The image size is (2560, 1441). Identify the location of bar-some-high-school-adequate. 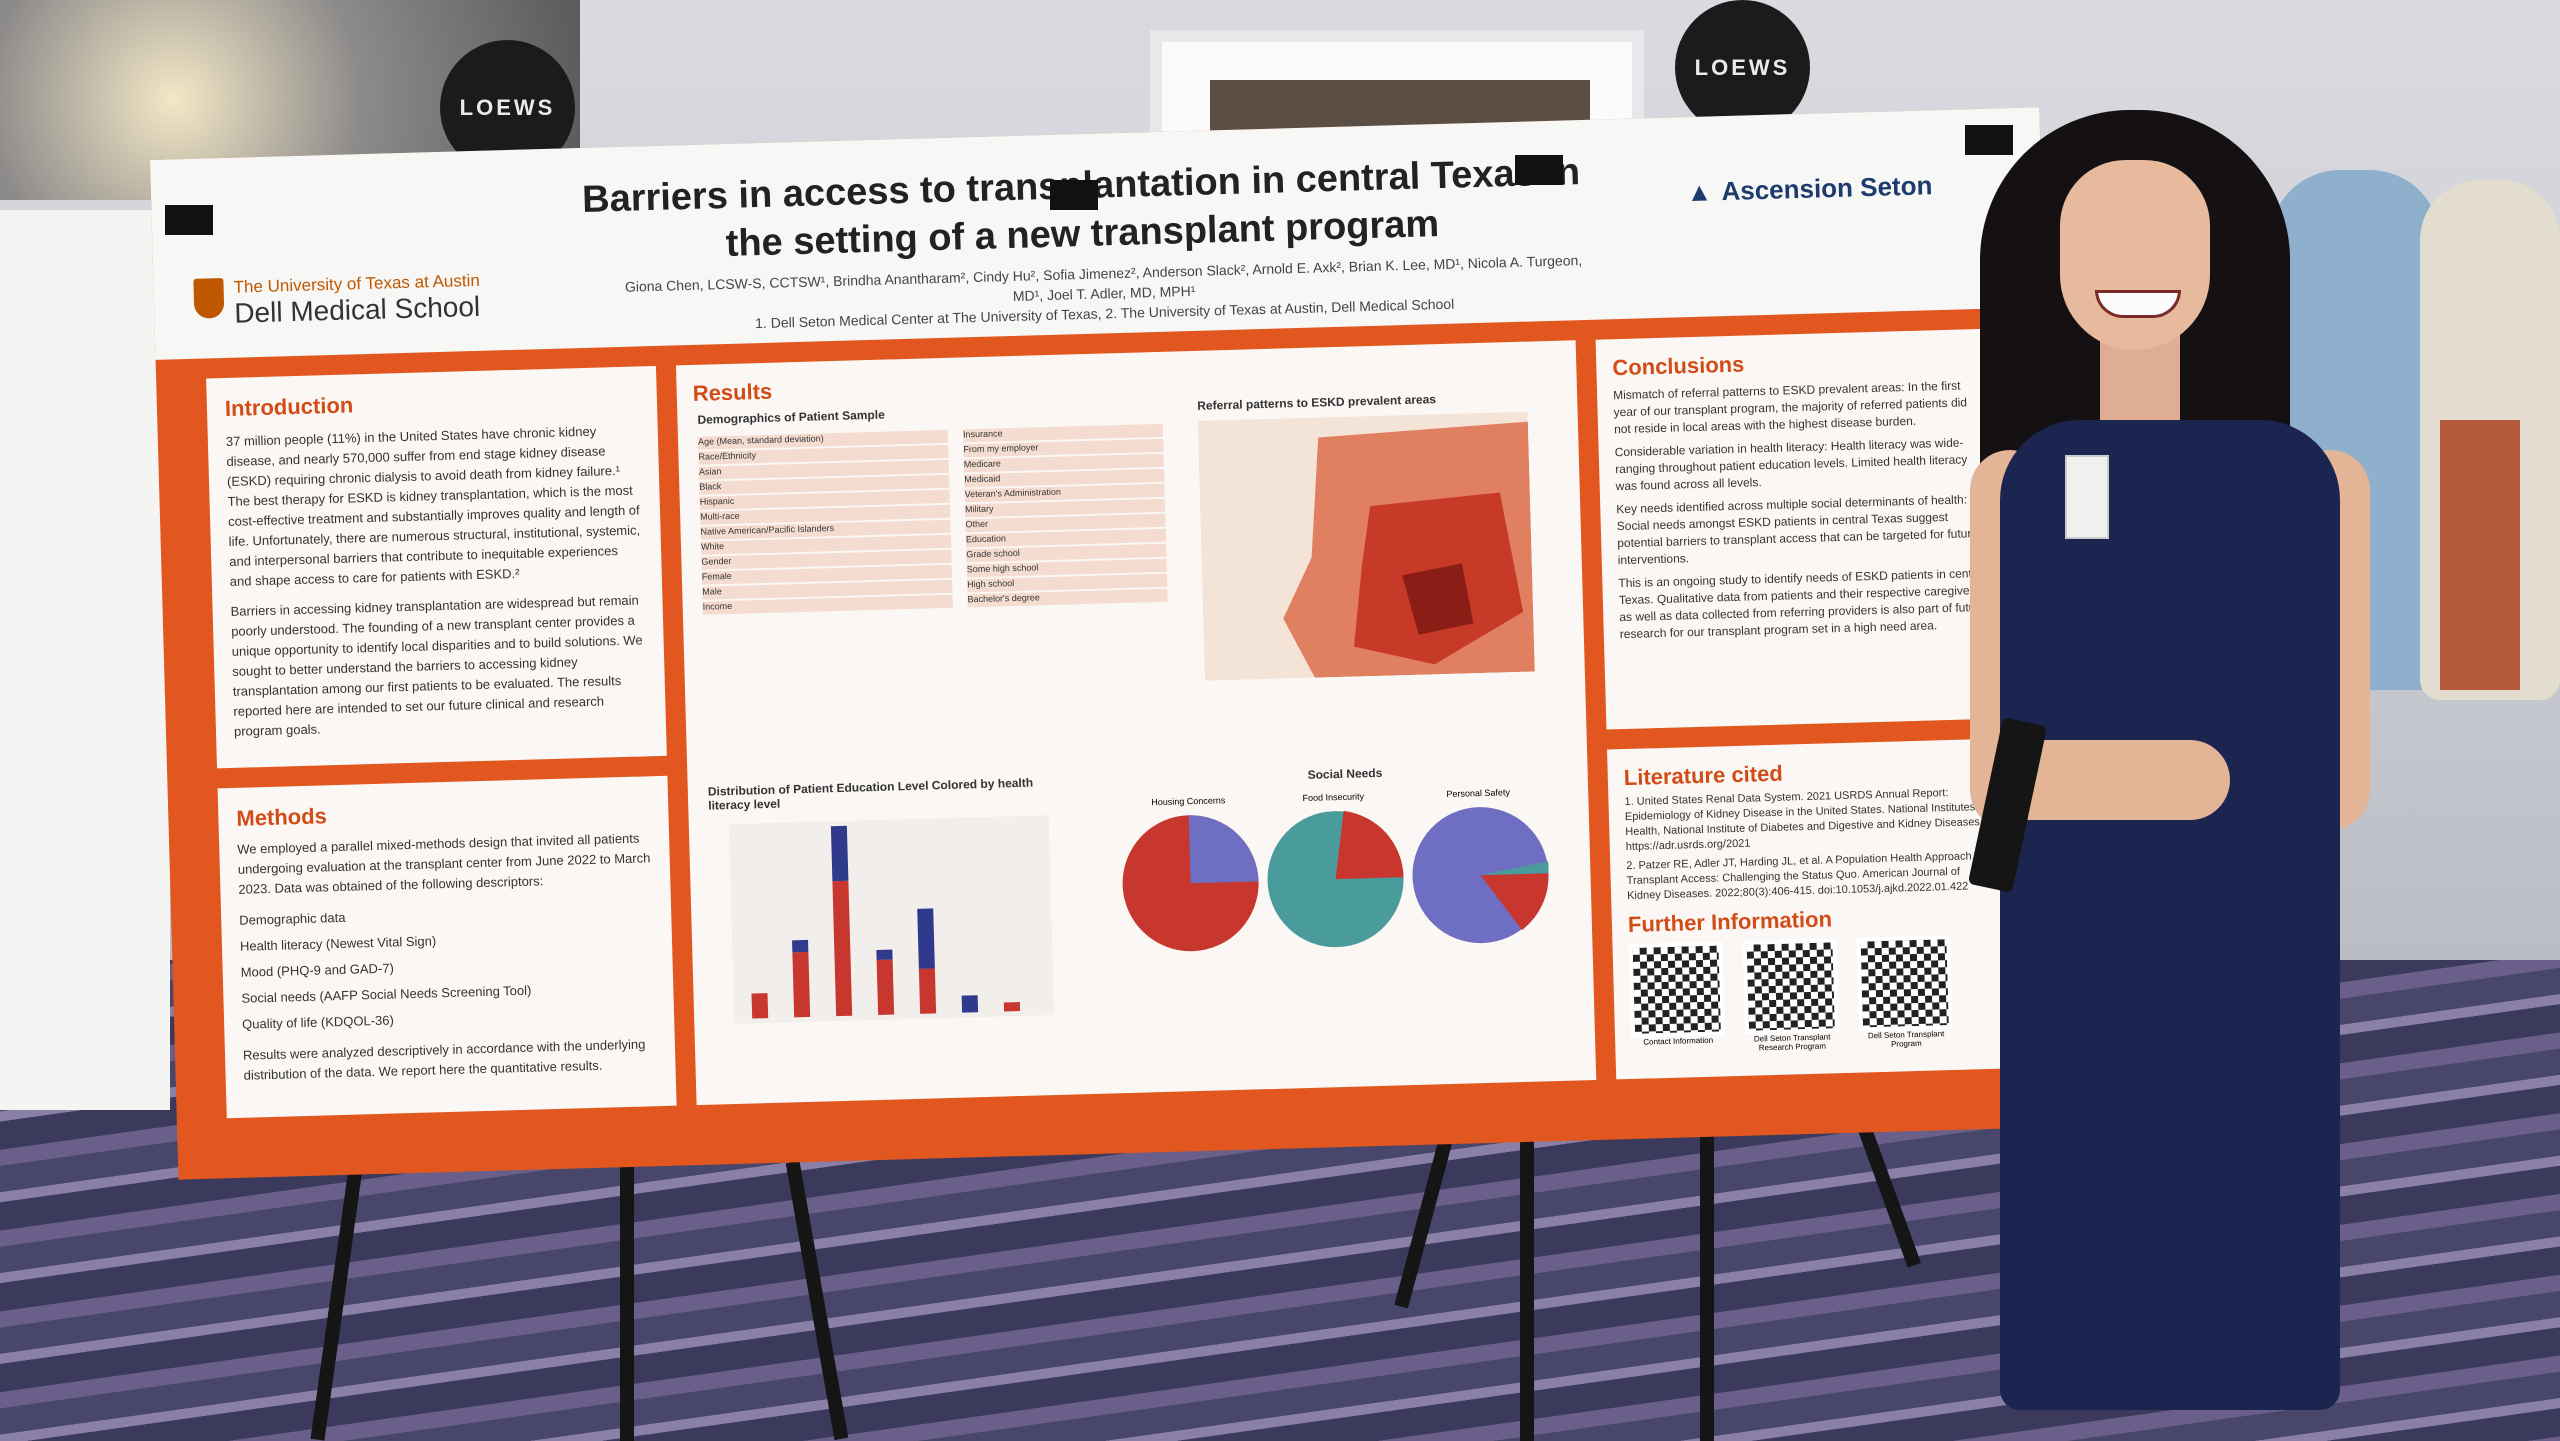
(800, 946).